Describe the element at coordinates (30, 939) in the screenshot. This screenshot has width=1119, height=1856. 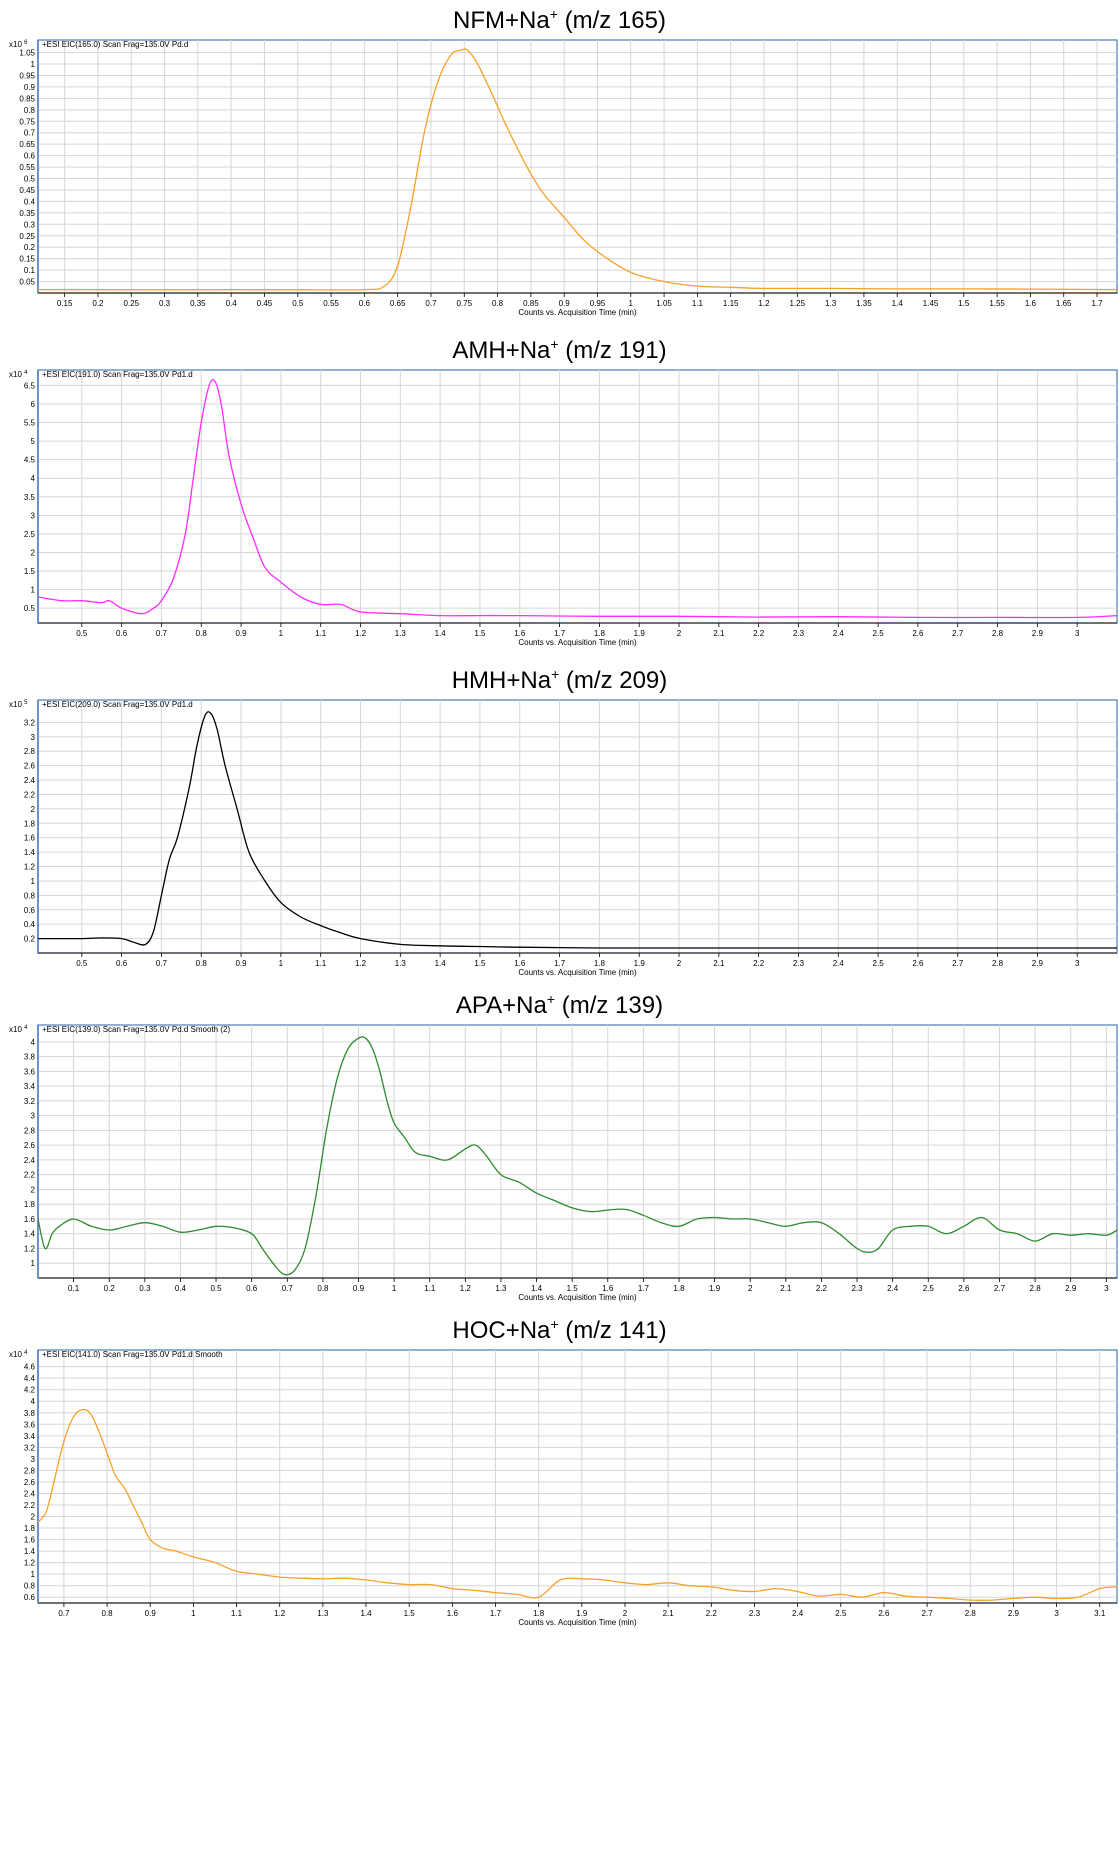
I see `y-tick-label: 0.2` at that location.